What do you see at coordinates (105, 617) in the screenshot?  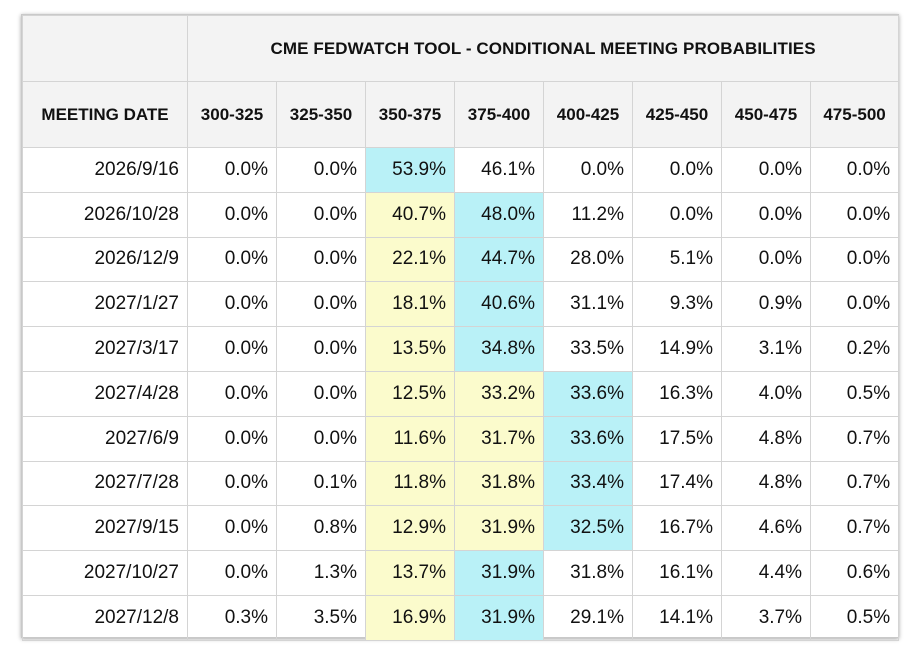 I see `meeting-date-cell: 2027/12/8` at bounding box center [105, 617].